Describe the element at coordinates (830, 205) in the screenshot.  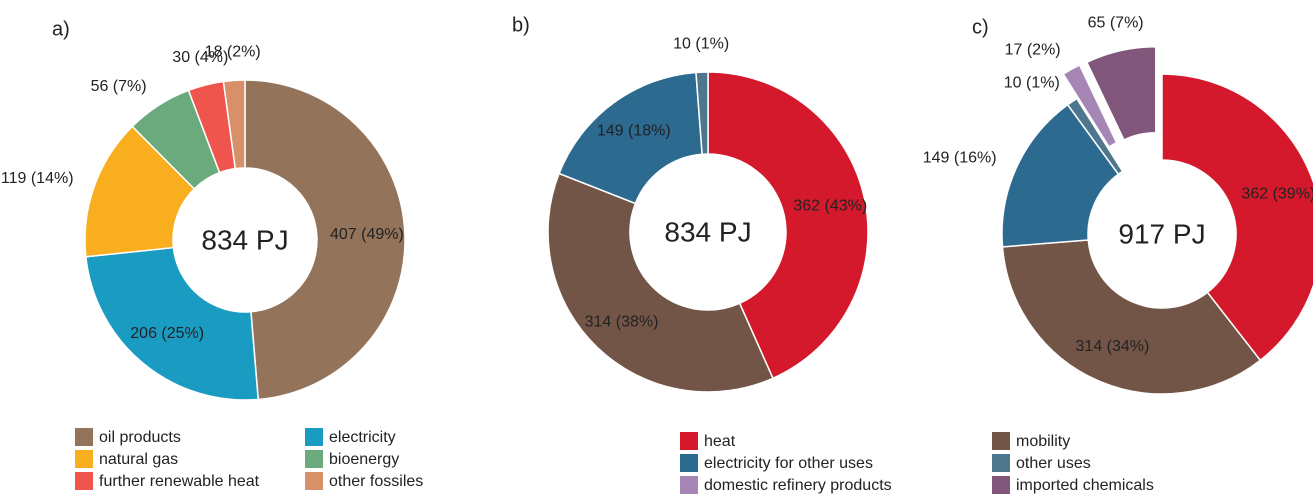
I see `value-label: 362 (43%)` at that location.